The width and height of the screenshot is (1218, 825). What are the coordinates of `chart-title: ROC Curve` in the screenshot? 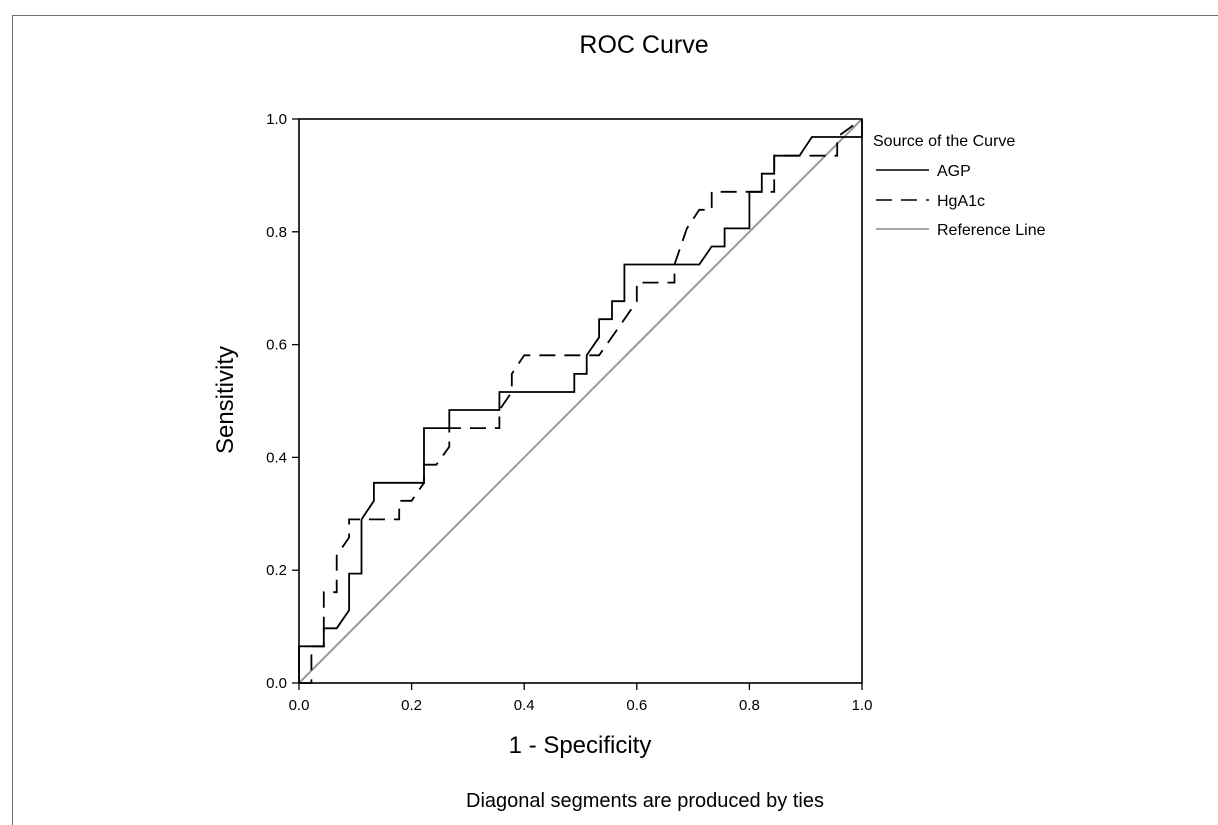 It's located at (643, 45).